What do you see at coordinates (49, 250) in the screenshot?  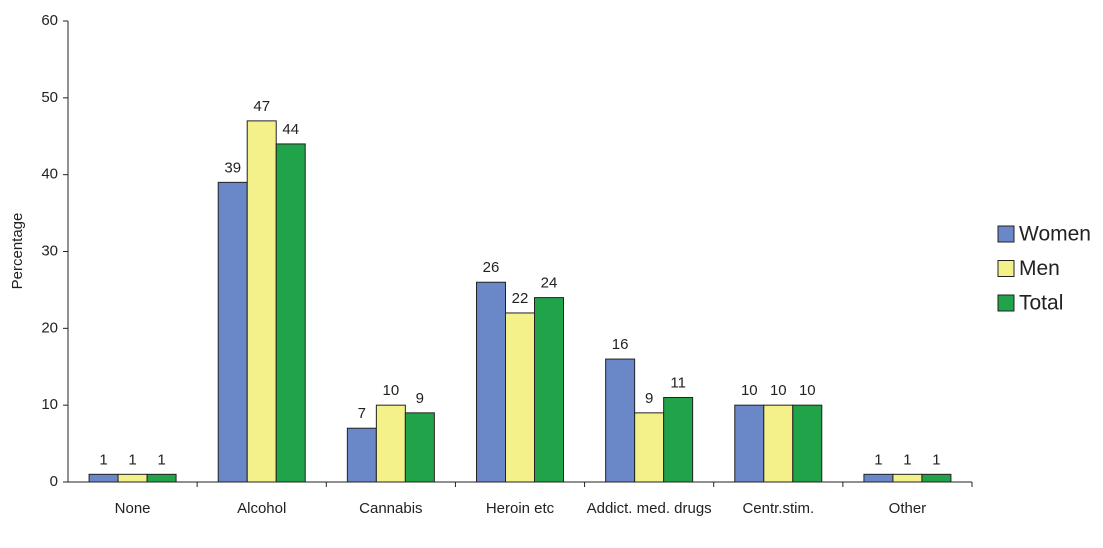 I see `y-tick-label: 30` at bounding box center [49, 250].